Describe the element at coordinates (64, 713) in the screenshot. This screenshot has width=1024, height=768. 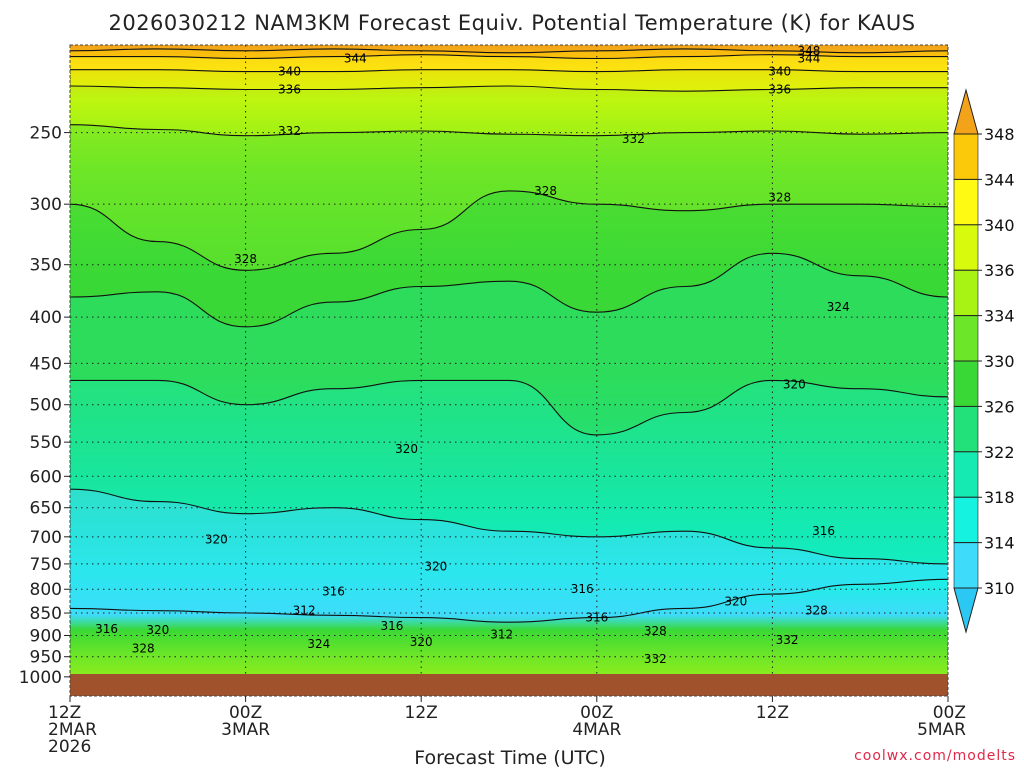
I see `x-tick-label-0-0: 12Z` at that location.